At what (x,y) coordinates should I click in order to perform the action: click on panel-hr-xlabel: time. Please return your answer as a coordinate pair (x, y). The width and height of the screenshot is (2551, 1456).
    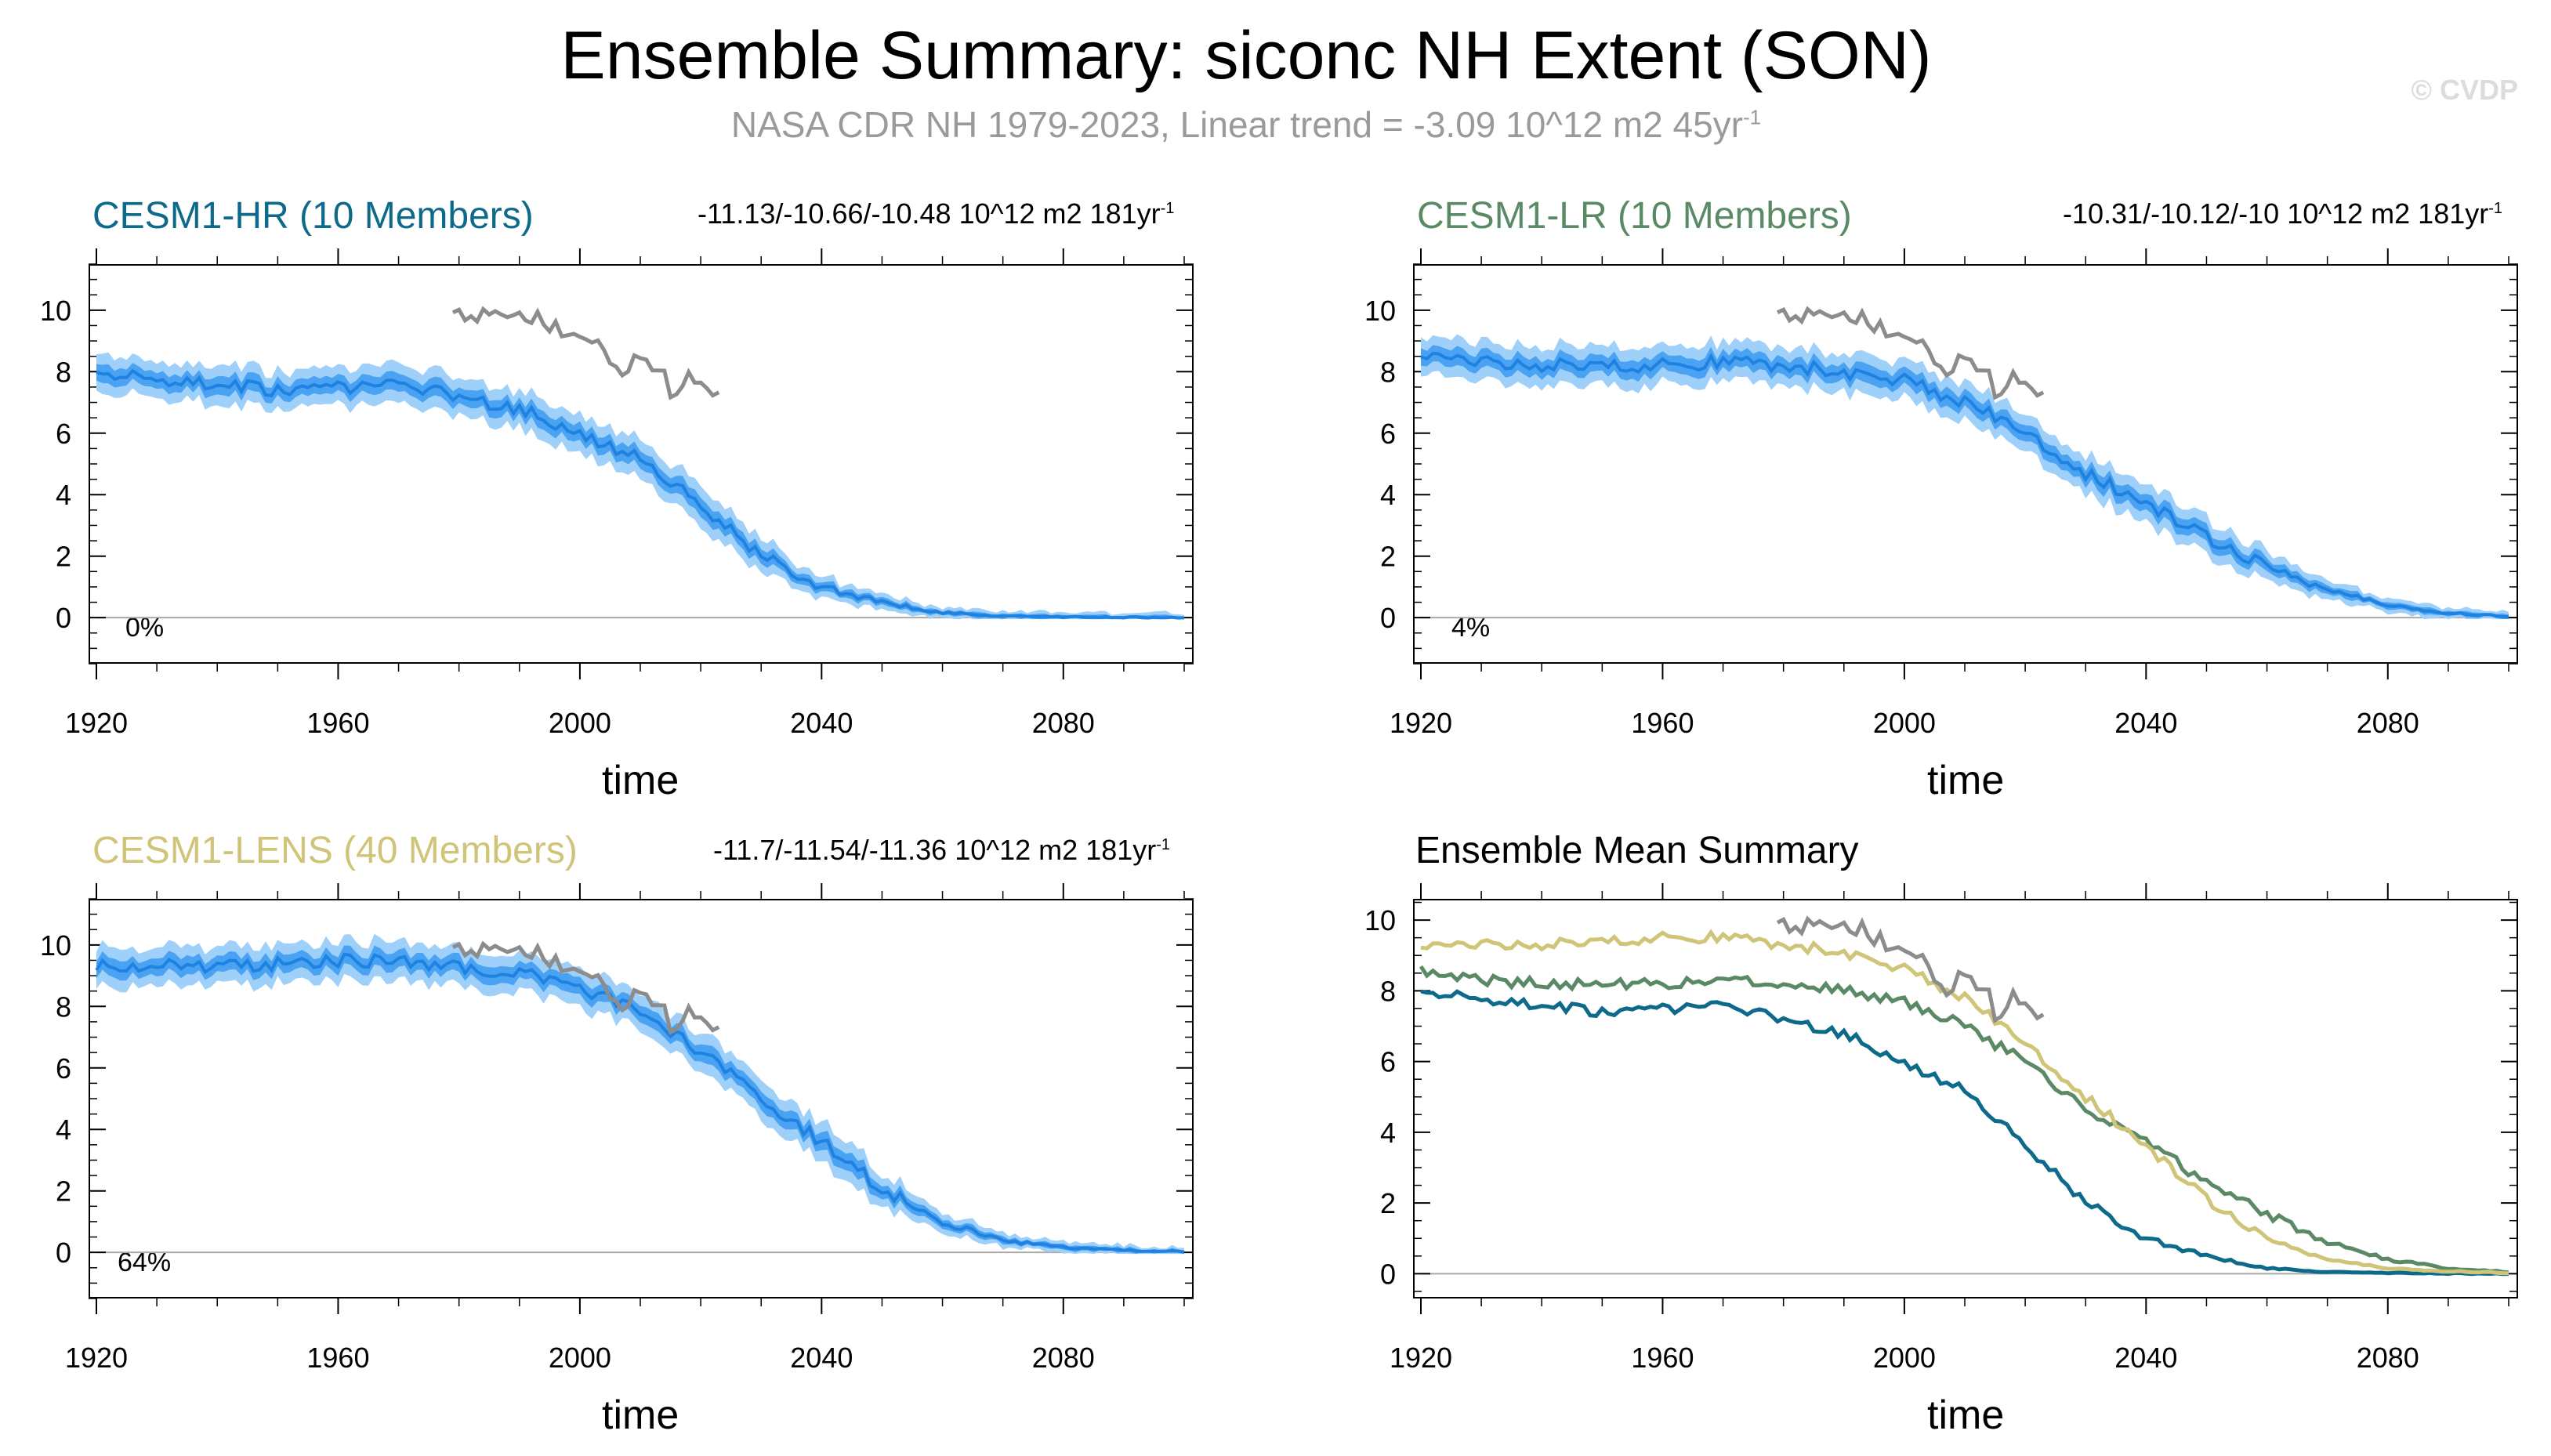
    Looking at the image, I should click on (640, 780).